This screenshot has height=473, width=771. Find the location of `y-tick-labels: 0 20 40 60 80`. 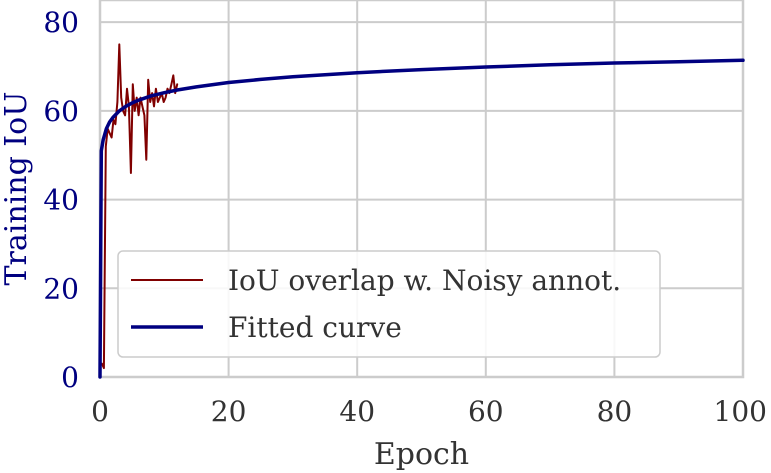

y-tick-labels: 0 20 40 60 80 is located at coordinates (61, 200).